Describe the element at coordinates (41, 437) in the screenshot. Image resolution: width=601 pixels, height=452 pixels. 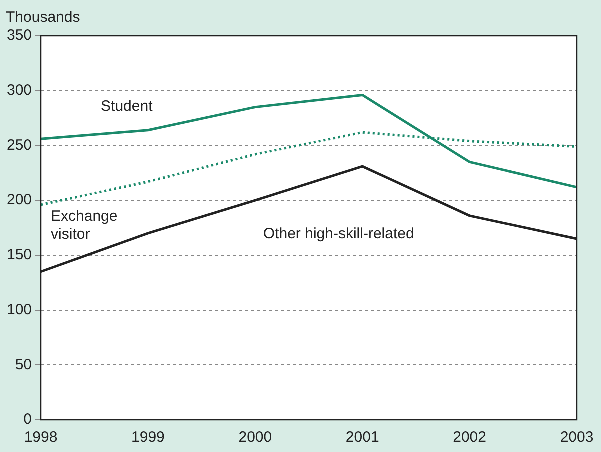
I see `x-tick-label: 1998` at that location.